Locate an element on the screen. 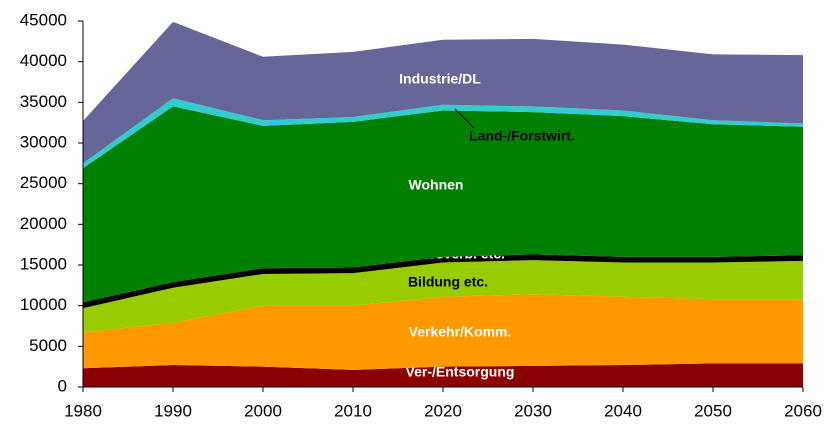 This screenshot has width=829, height=428. x-tick-label: 2060 is located at coordinates (803, 410).